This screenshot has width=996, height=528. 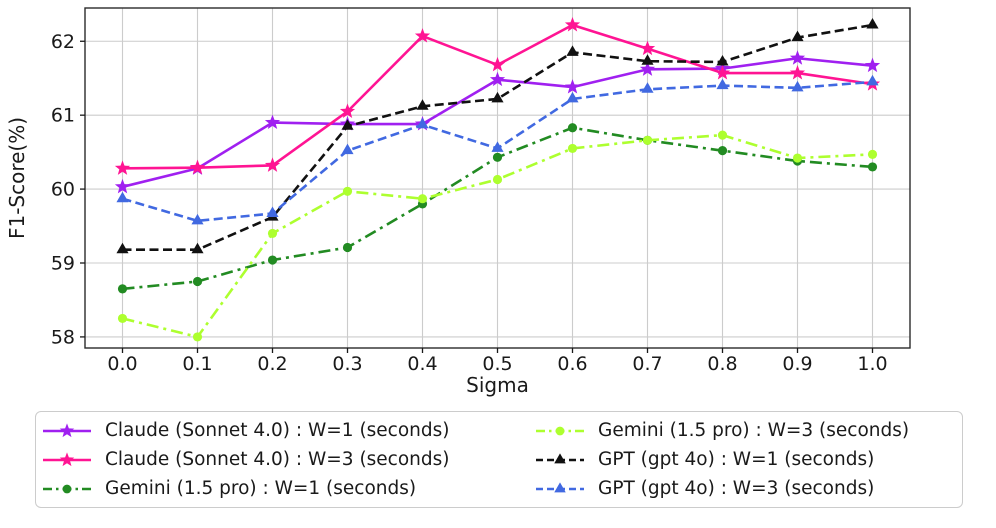 What do you see at coordinates (63, 42) in the screenshot?
I see `y-tick-label: 62` at bounding box center [63, 42].